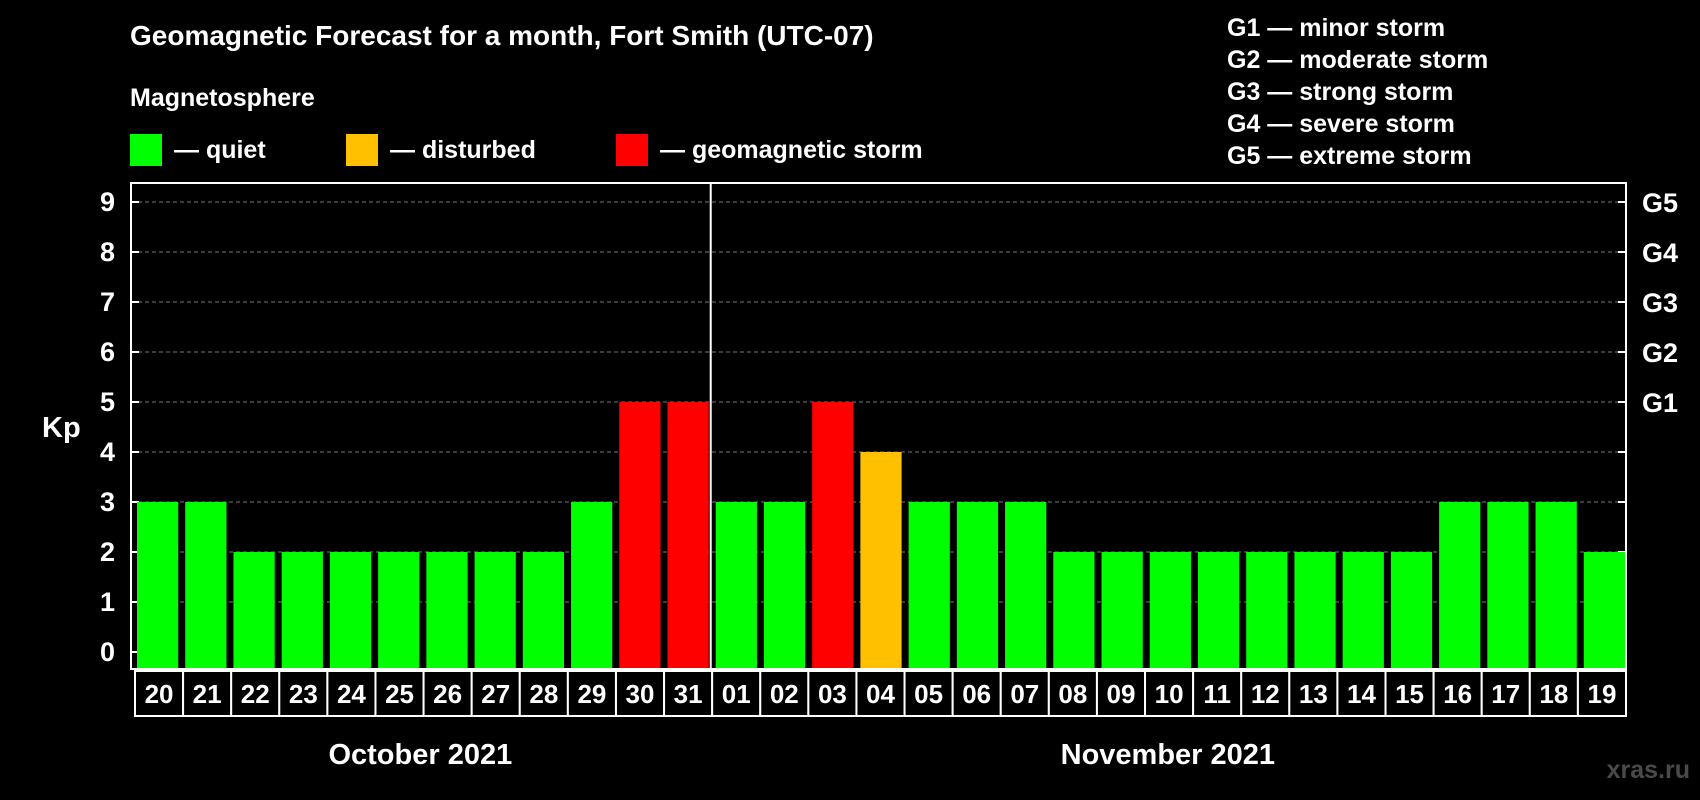 The height and width of the screenshot is (800, 1700). Describe the element at coordinates (543, 694) in the screenshot. I see `day-label-28: 28` at that location.